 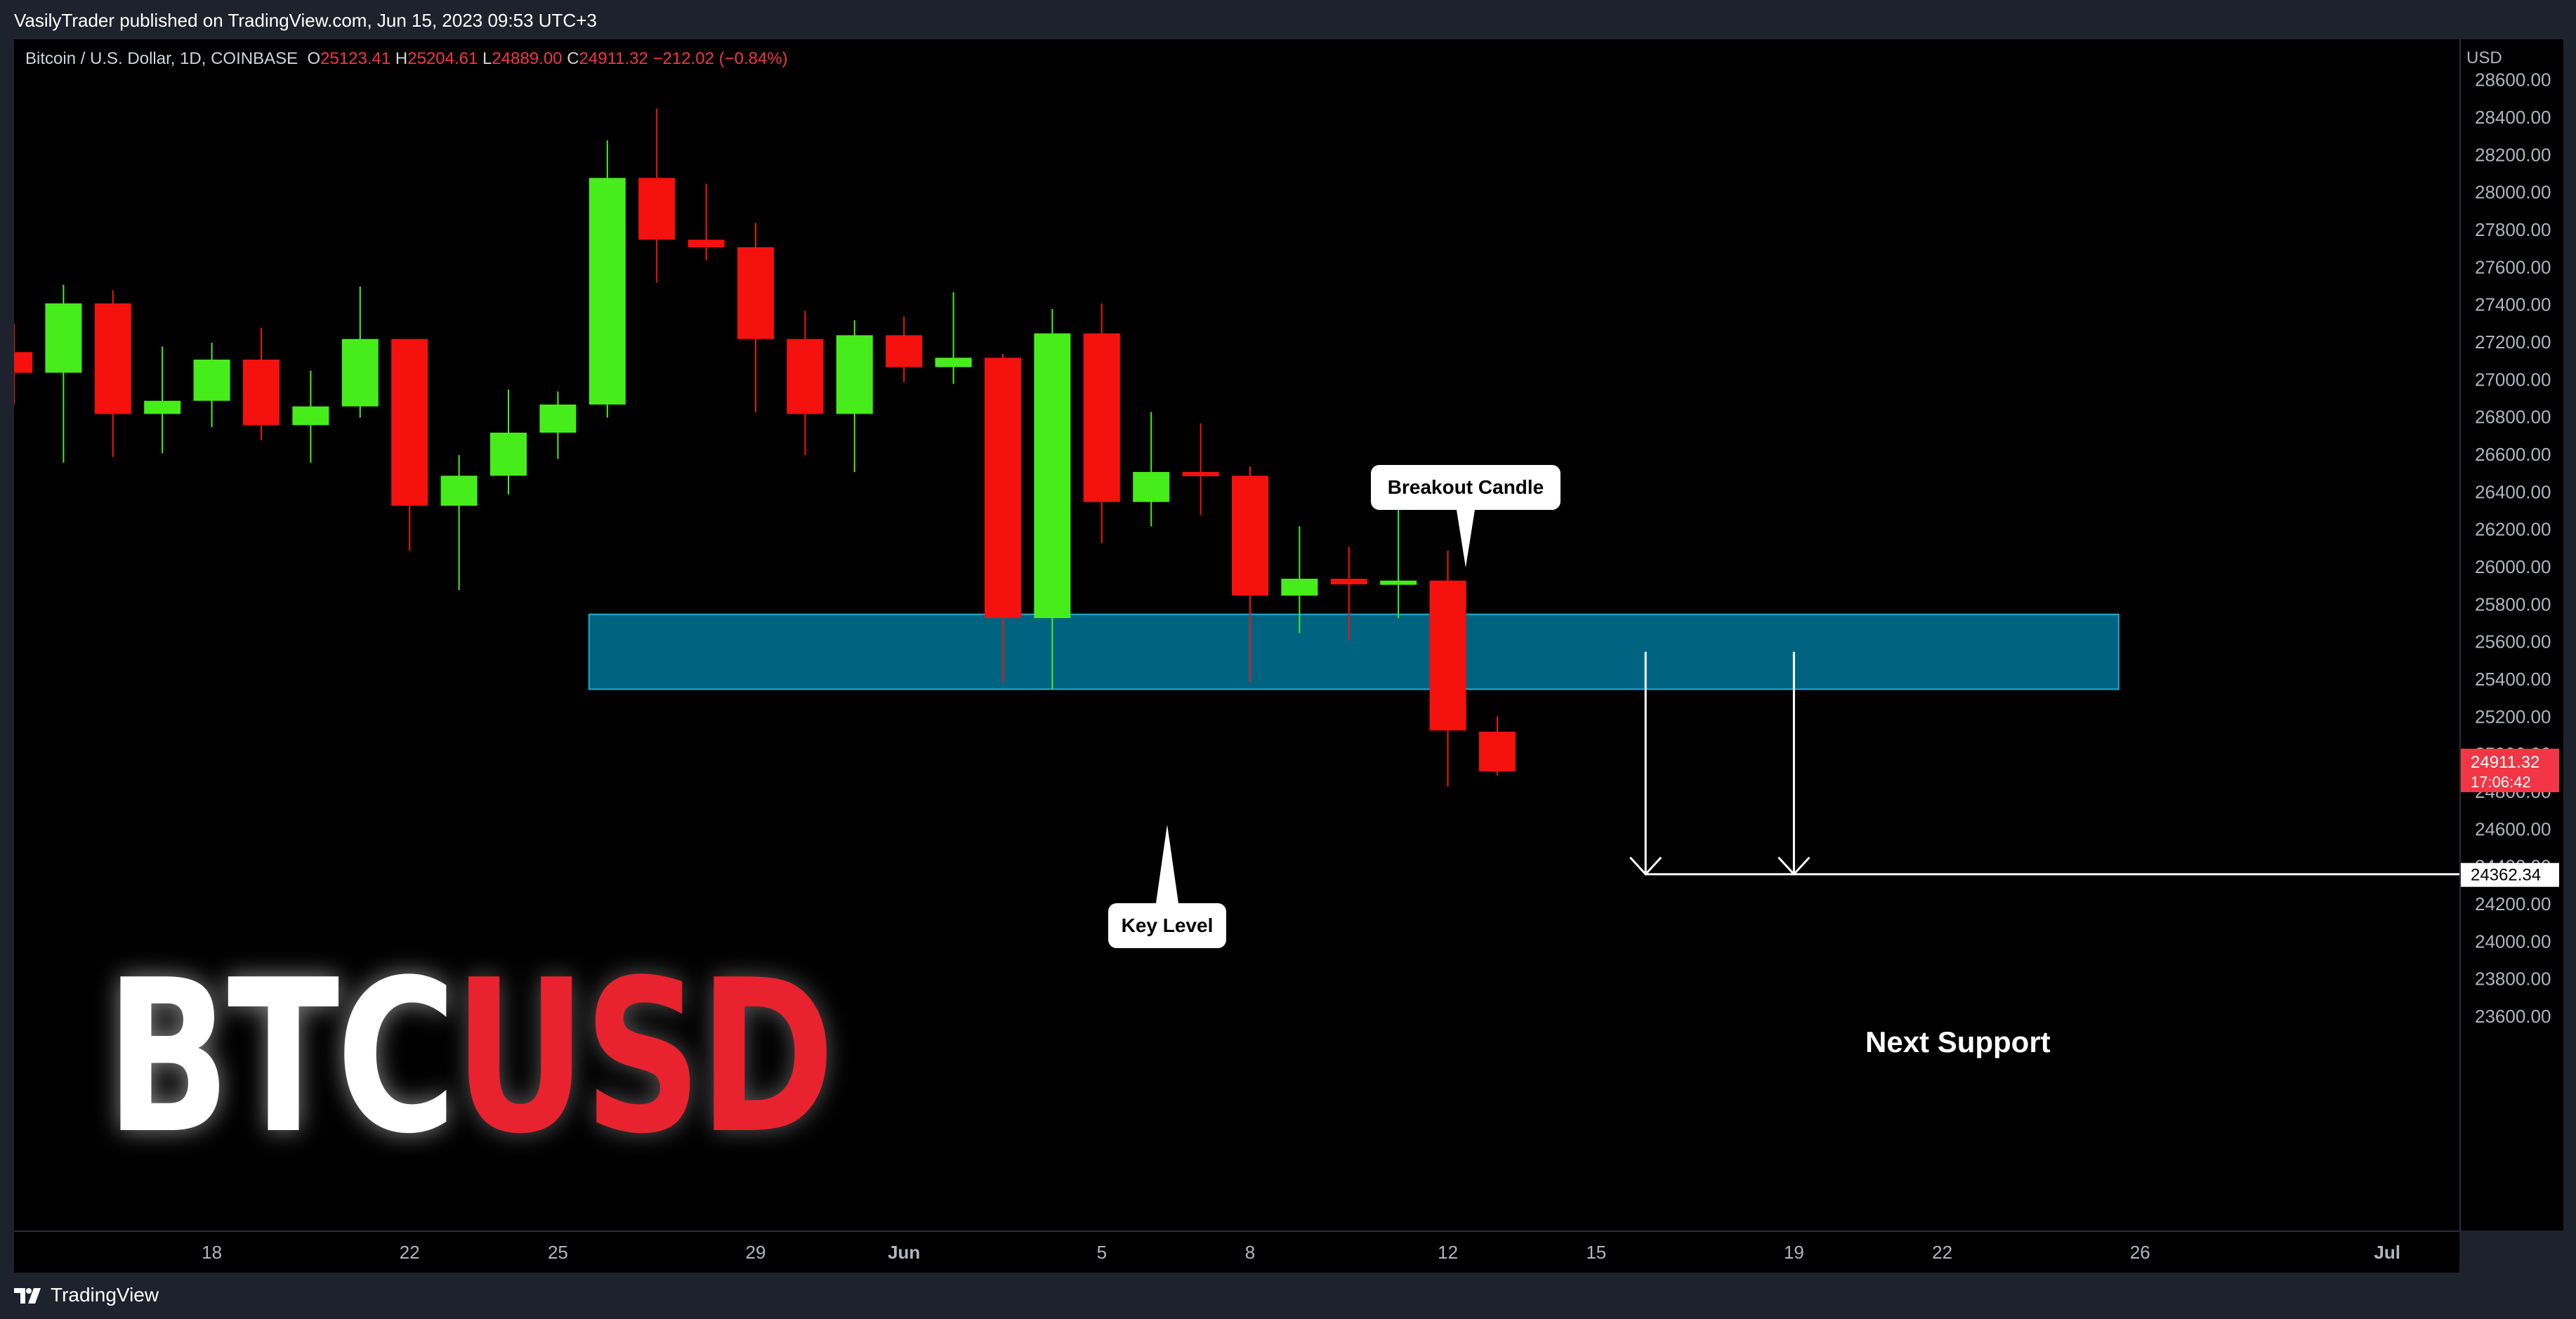 I want to click on price-tick-label: 28200.00, so click(x=2513, y=154).